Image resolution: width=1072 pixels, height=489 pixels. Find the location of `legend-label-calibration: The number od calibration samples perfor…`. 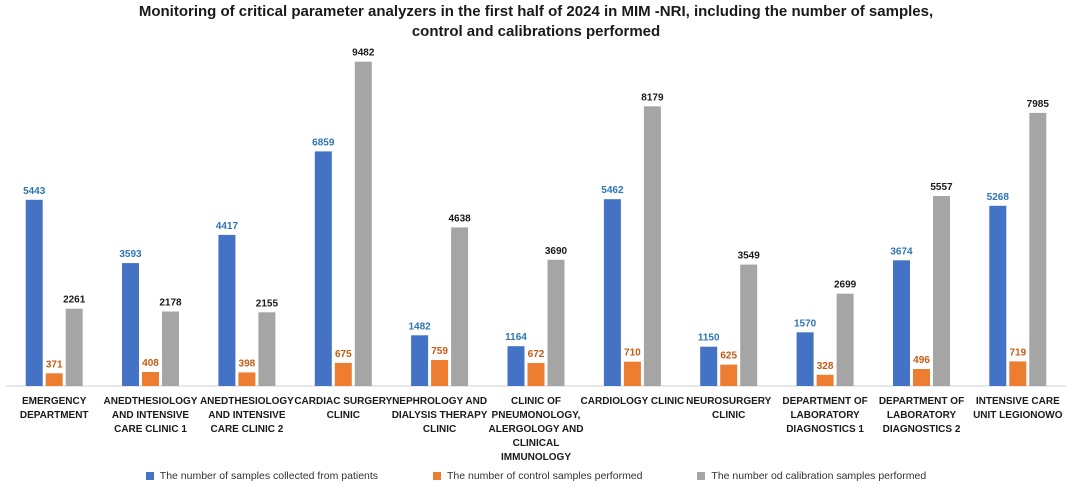

legend-label-calibration: The number od calibration samples perfor… is located at coordinates (819, 476).